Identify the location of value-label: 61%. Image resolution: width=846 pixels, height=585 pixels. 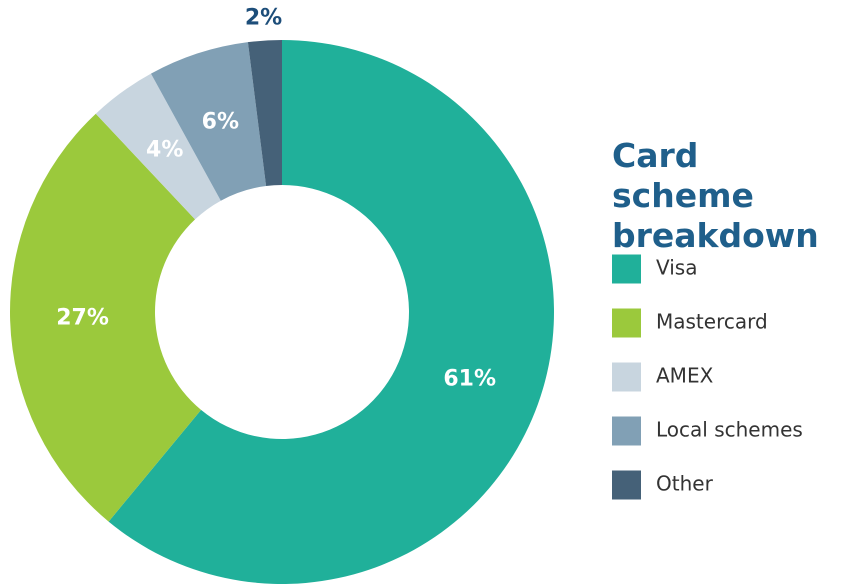
(469, 379).